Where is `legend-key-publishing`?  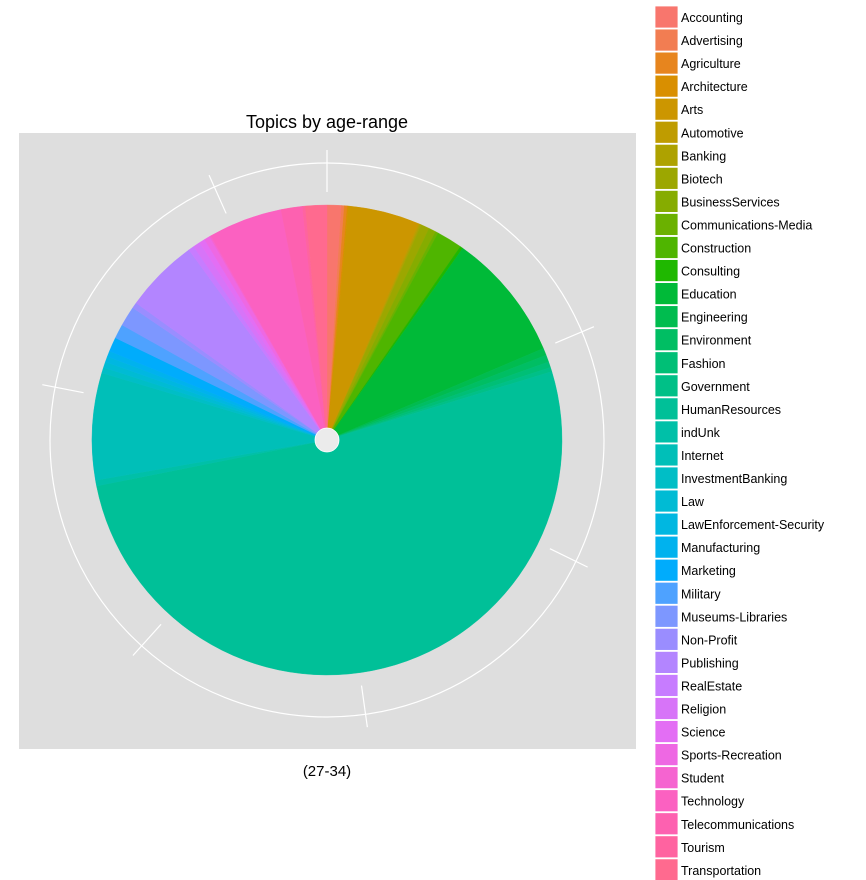 legend-key-publishing is located at coordinates (666, 662).